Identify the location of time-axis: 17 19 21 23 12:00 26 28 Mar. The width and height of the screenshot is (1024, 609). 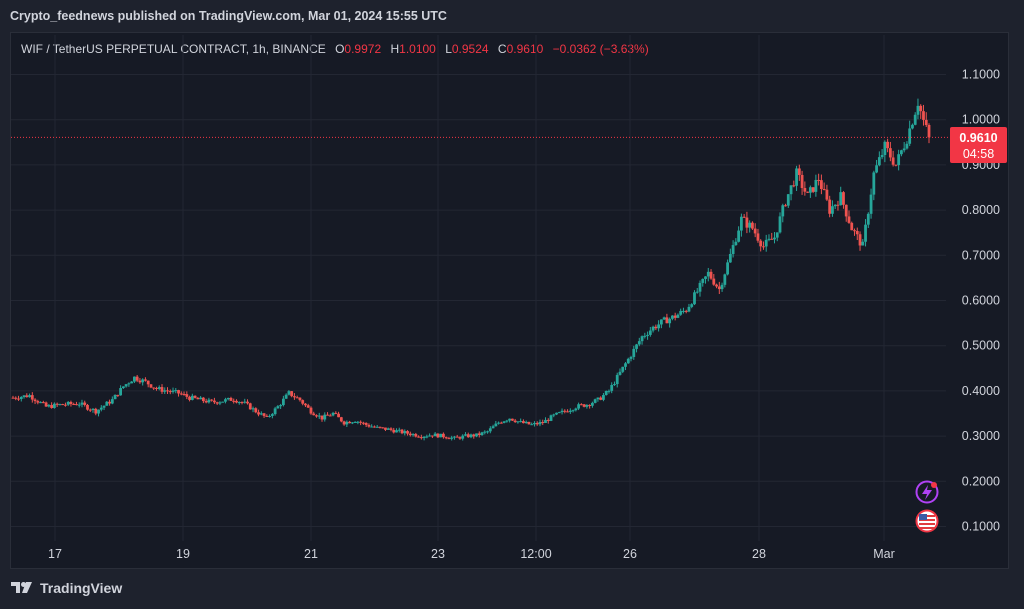
(471, 554).